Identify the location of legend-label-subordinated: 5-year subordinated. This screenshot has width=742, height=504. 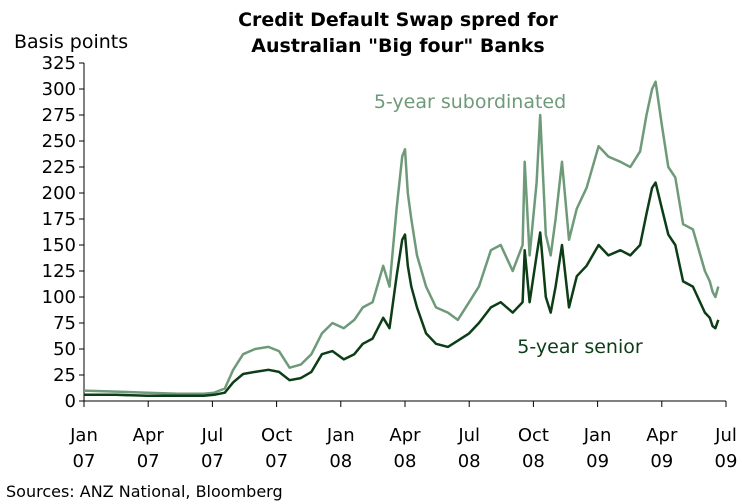
(470, 102).